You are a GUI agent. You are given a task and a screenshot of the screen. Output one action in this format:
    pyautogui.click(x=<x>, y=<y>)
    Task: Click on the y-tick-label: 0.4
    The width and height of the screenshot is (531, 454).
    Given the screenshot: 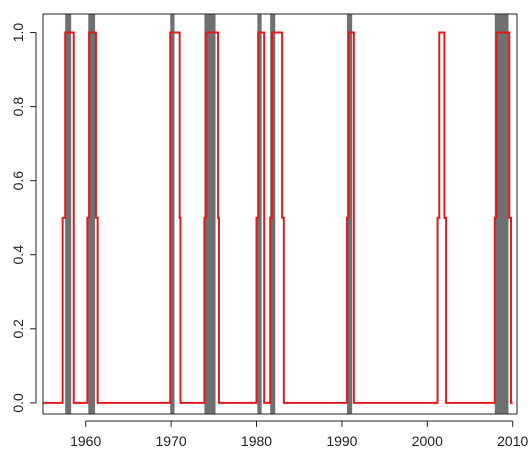 What is the action you would take?
    pyautogui.click(x=18, y=255)
    